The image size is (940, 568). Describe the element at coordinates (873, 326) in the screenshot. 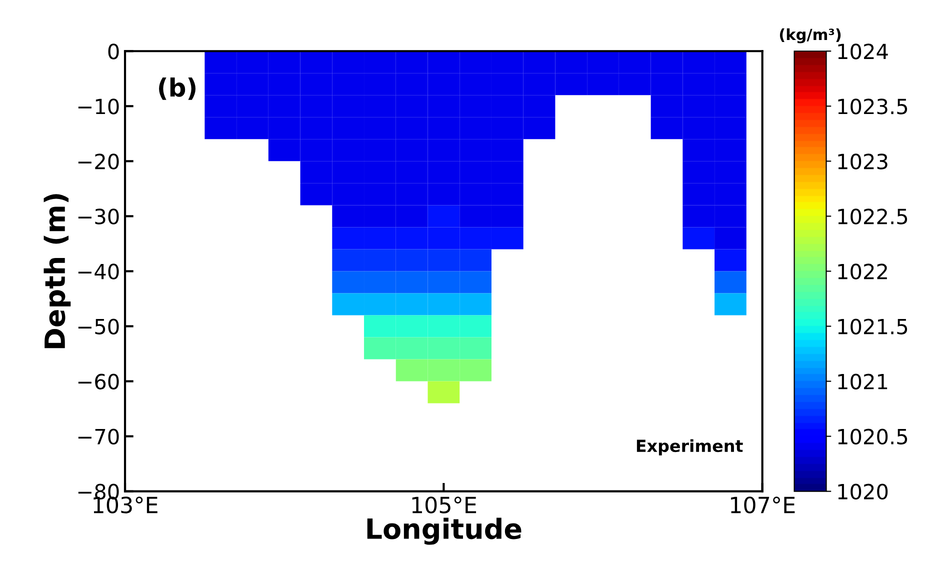

I see `color-bar-label: 1021.5` at that location.